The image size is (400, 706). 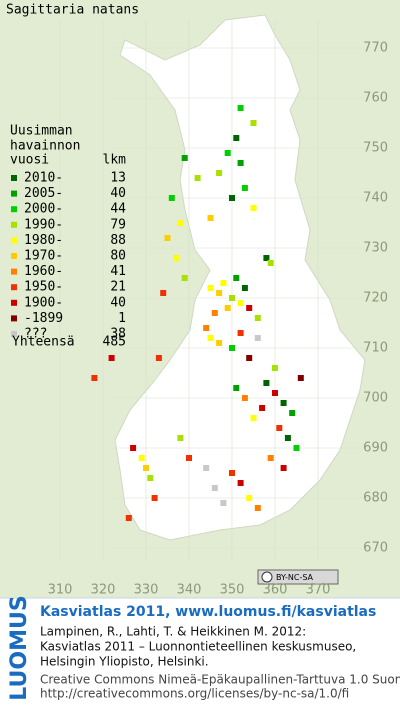 What do you see at coordinates (375, 548) in the screenshot?
I see `y-tick-label: 670` at bounding box center [375, 548].